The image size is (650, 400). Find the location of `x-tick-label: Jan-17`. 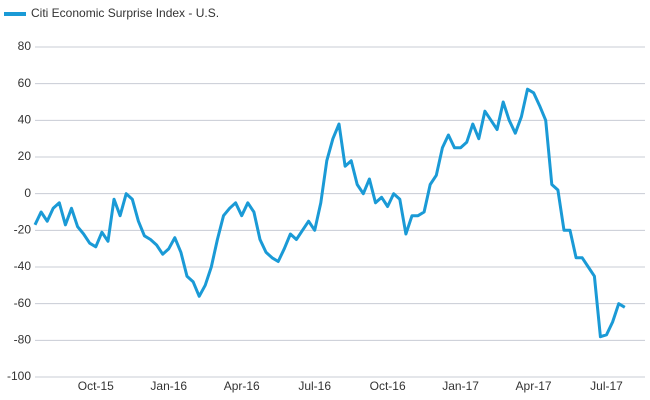

x-tick-label: Jan-17 is located at coordinates (460, 386).